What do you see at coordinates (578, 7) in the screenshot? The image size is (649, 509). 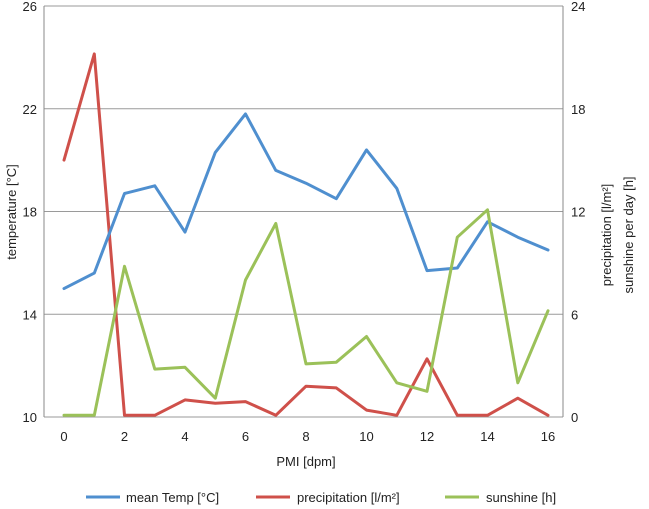 I see `y-tick-label-right: 24` at bounding box center [578, 7].